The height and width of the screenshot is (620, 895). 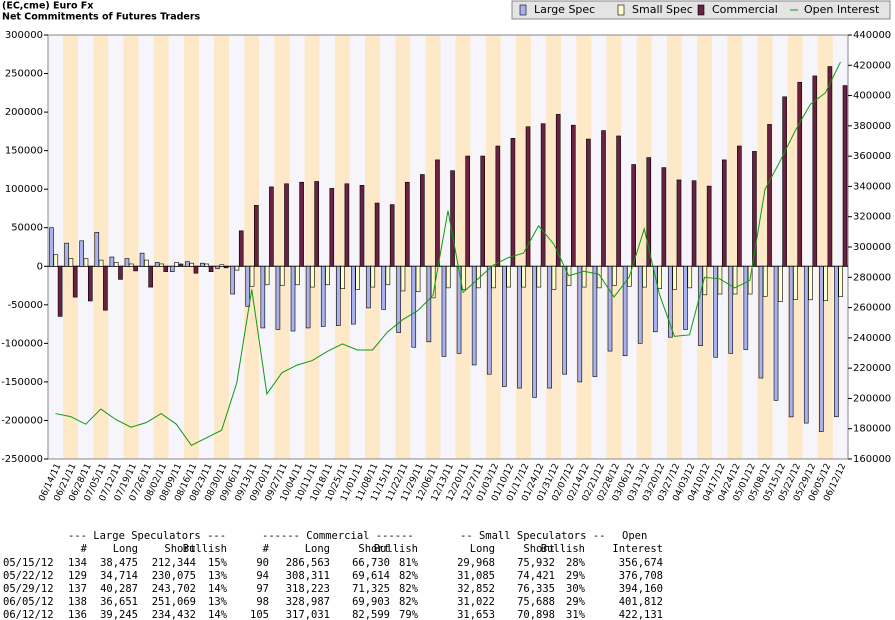 I want to click on y2-tick-label: 180000, so click(x=872, y=429).